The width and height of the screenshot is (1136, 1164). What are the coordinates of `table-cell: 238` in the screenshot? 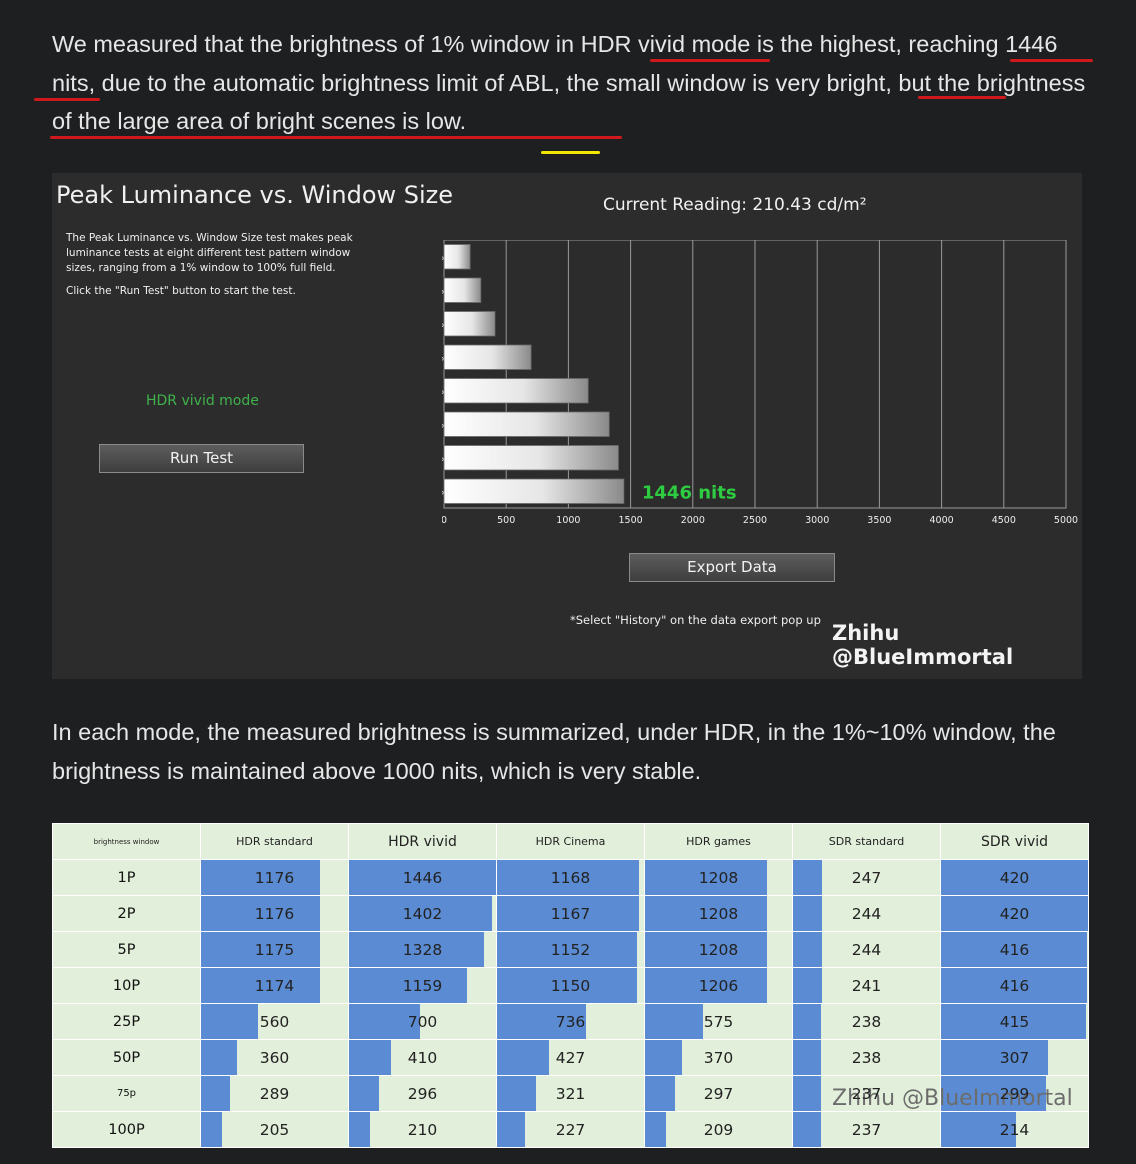 It's located at (866, 1021).